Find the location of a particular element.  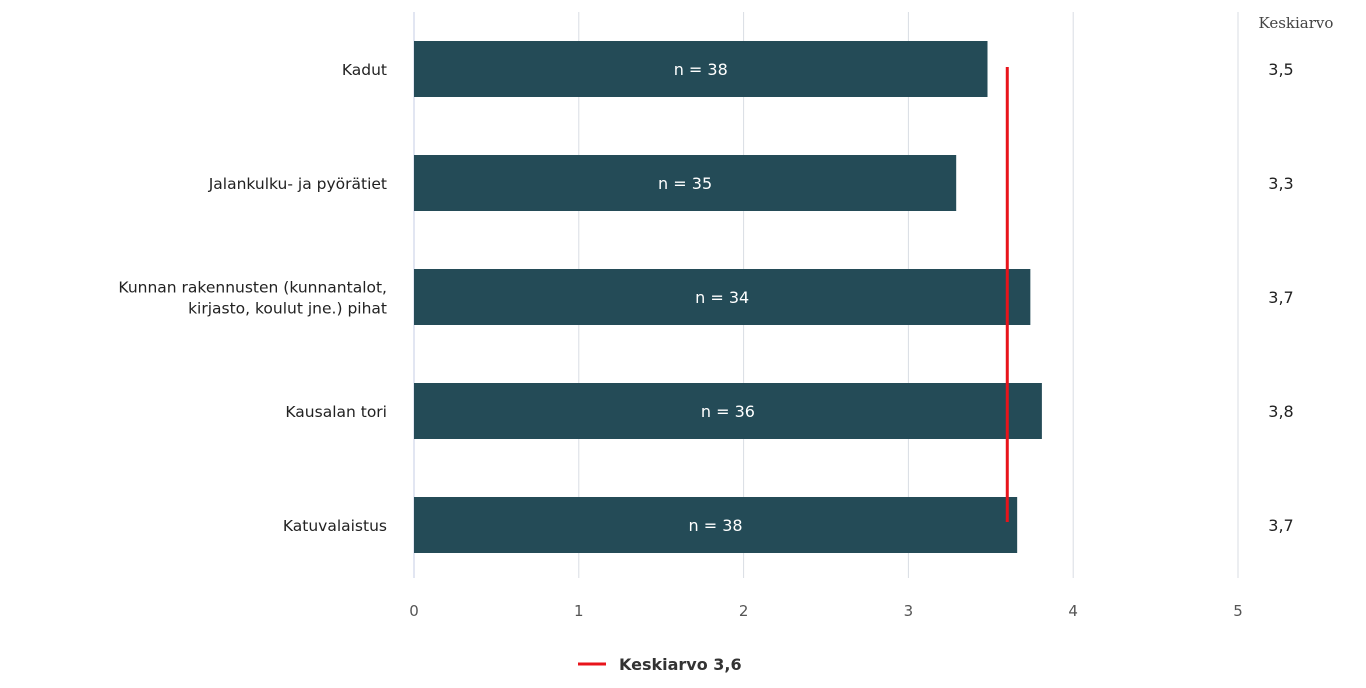

category-label-line: Kausalan tori is located at coordinates (336, 412).